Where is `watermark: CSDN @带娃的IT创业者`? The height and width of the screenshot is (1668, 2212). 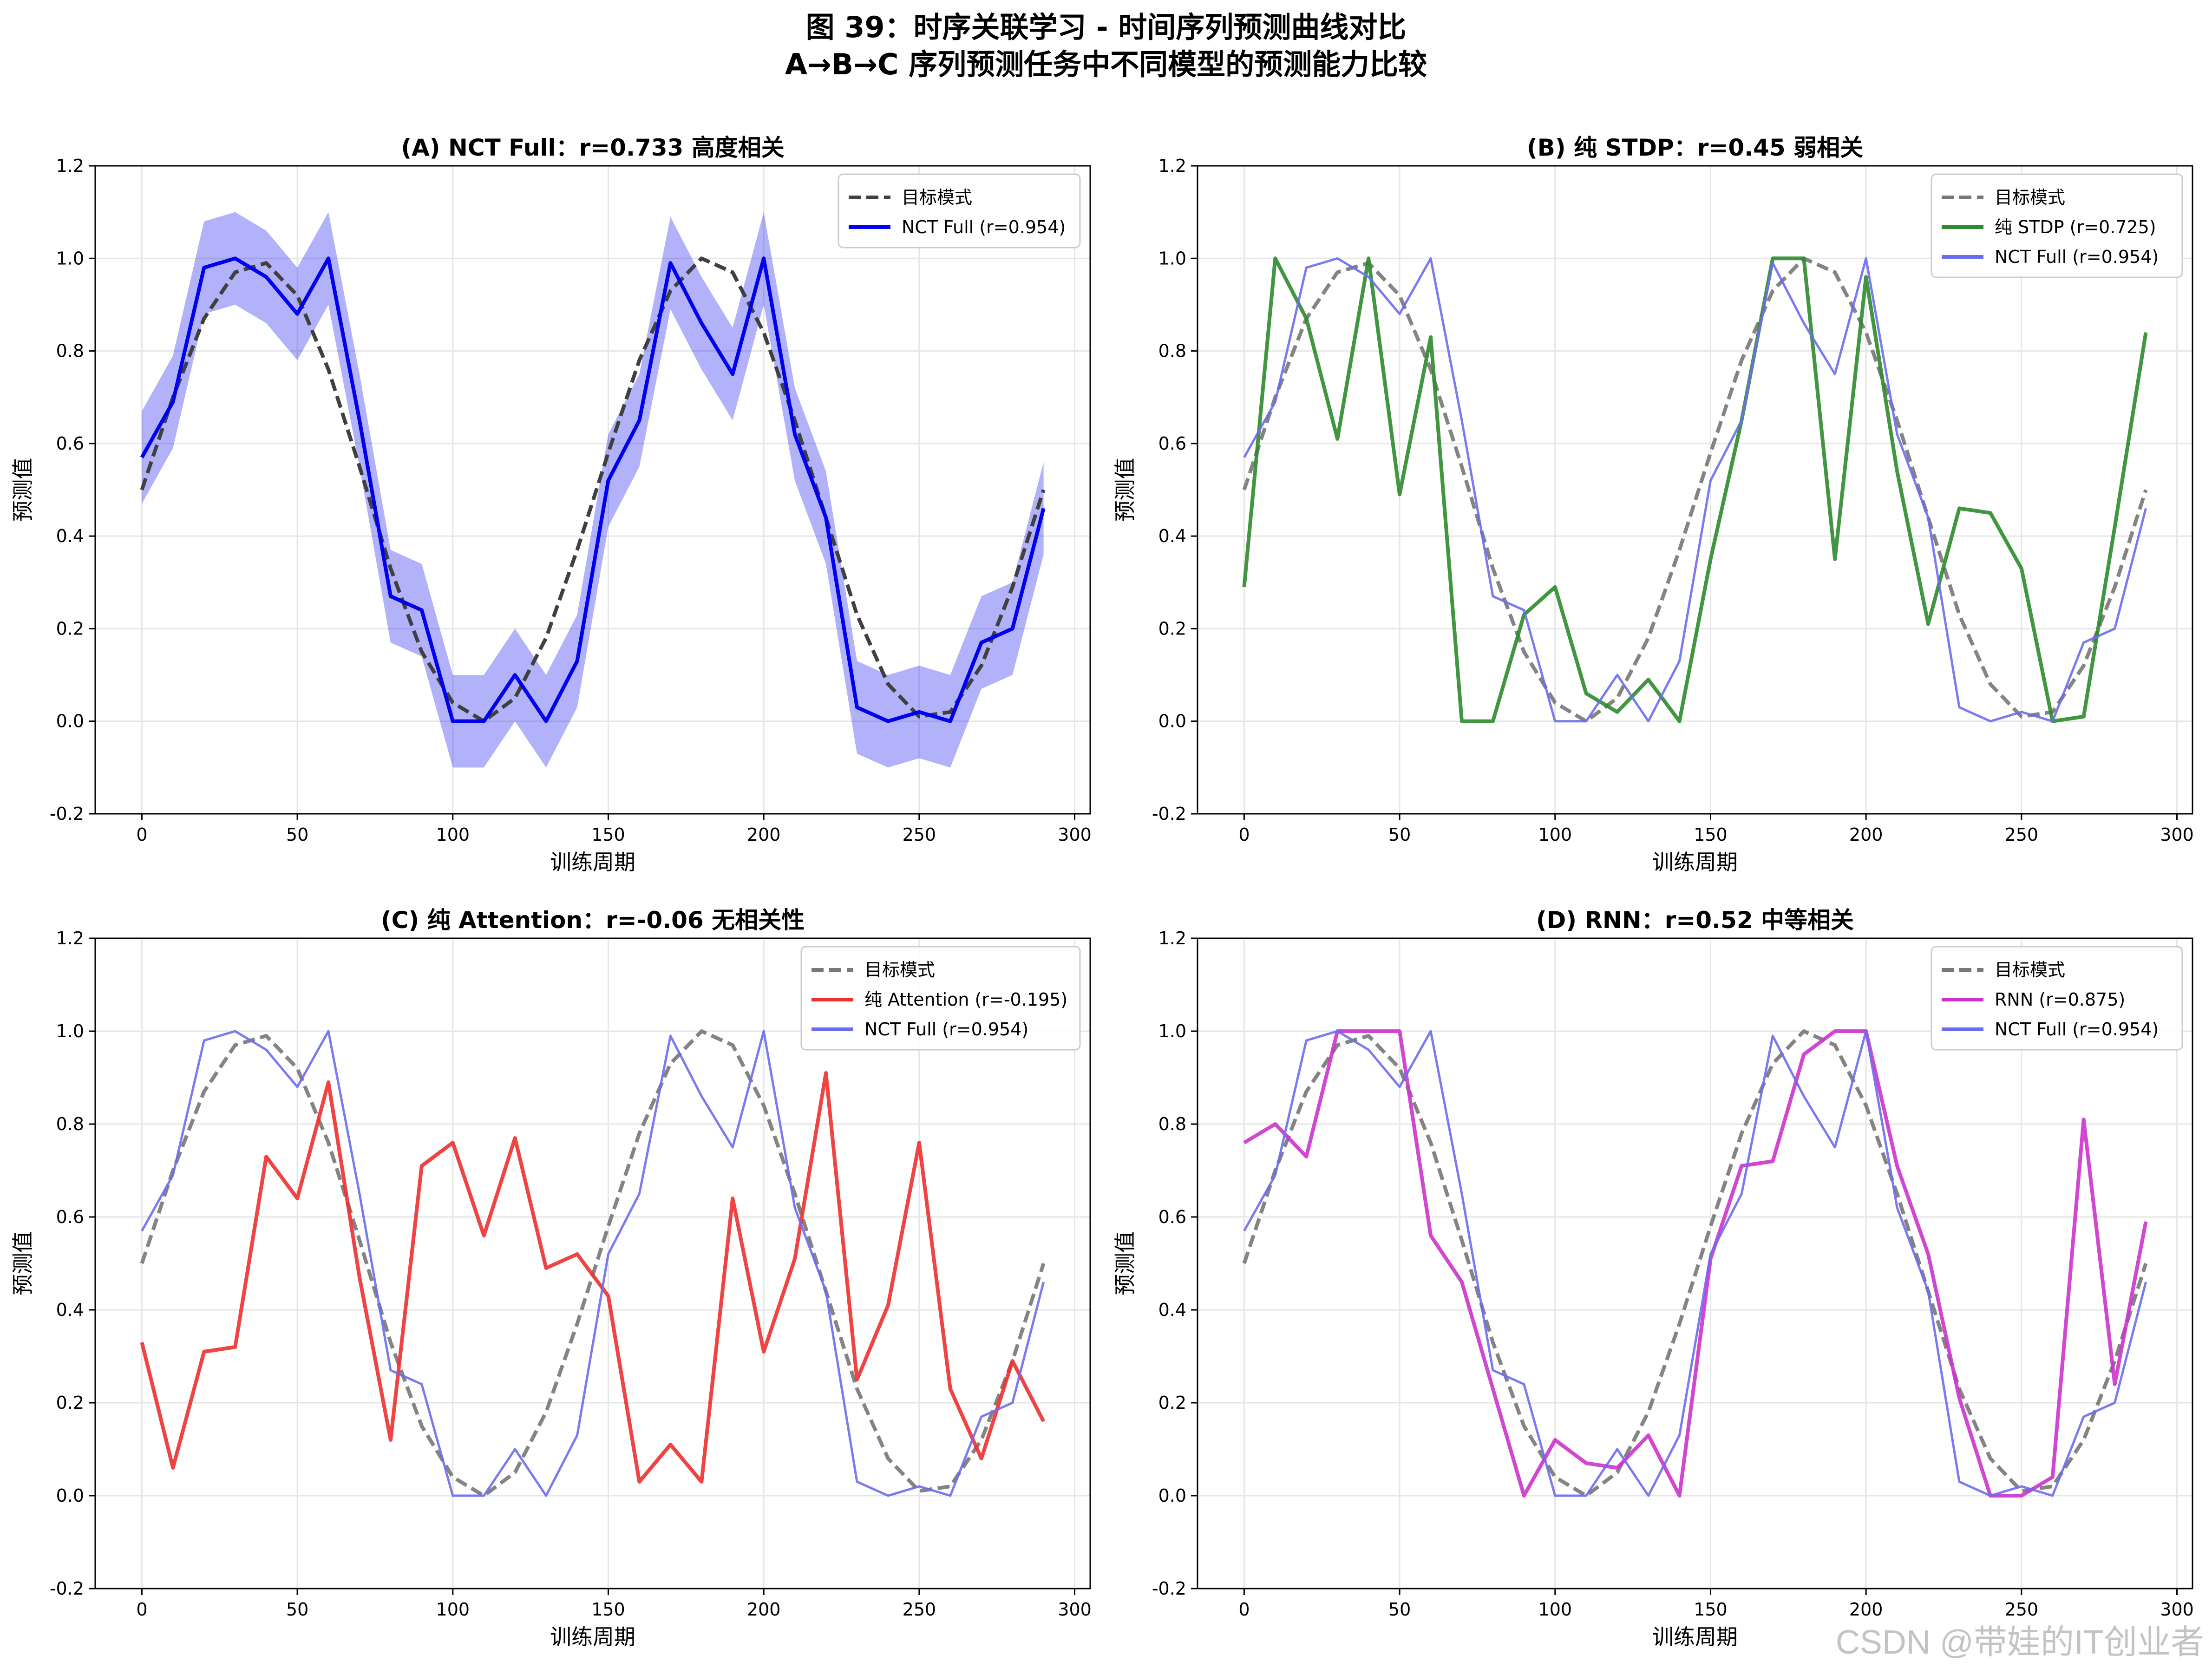 watermark: CSDN @带娃的IT创业者 is located at coordinates (2020, 1642).